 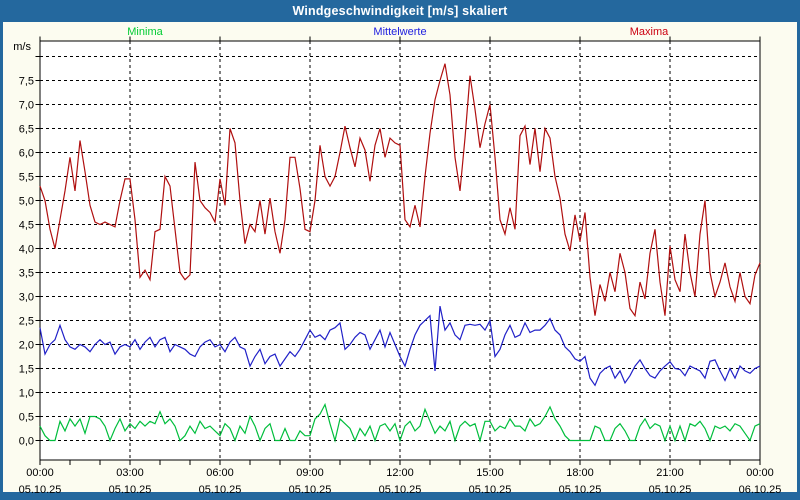 I want to click on title-bar: Windgeschwindigkeit [m/s] skaliert, so click(x=400, y=11).